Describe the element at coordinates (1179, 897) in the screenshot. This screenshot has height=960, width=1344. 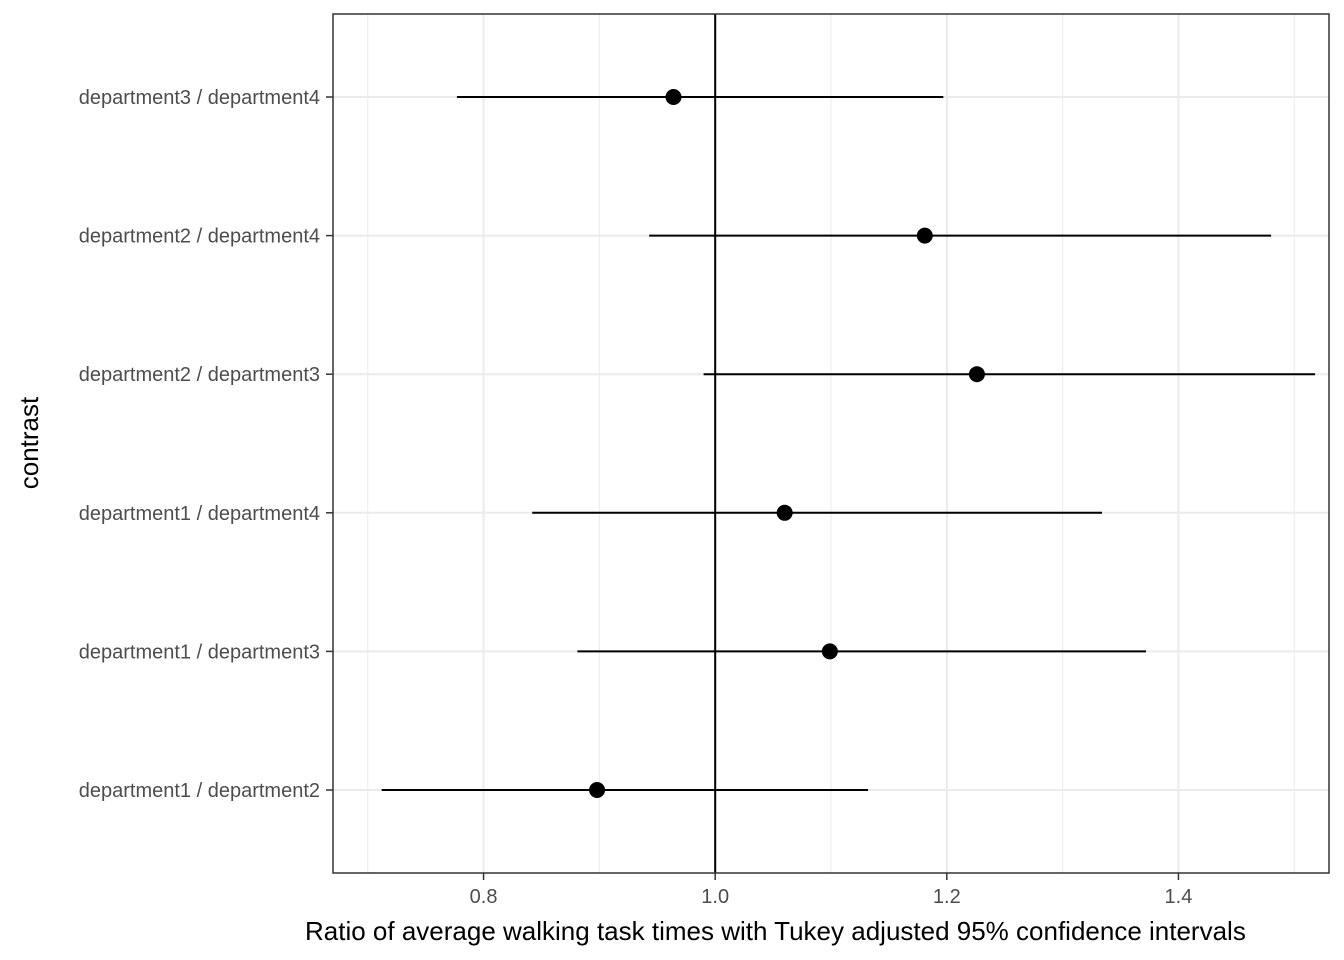
I see `x-tick-label: 1.4` at that location.